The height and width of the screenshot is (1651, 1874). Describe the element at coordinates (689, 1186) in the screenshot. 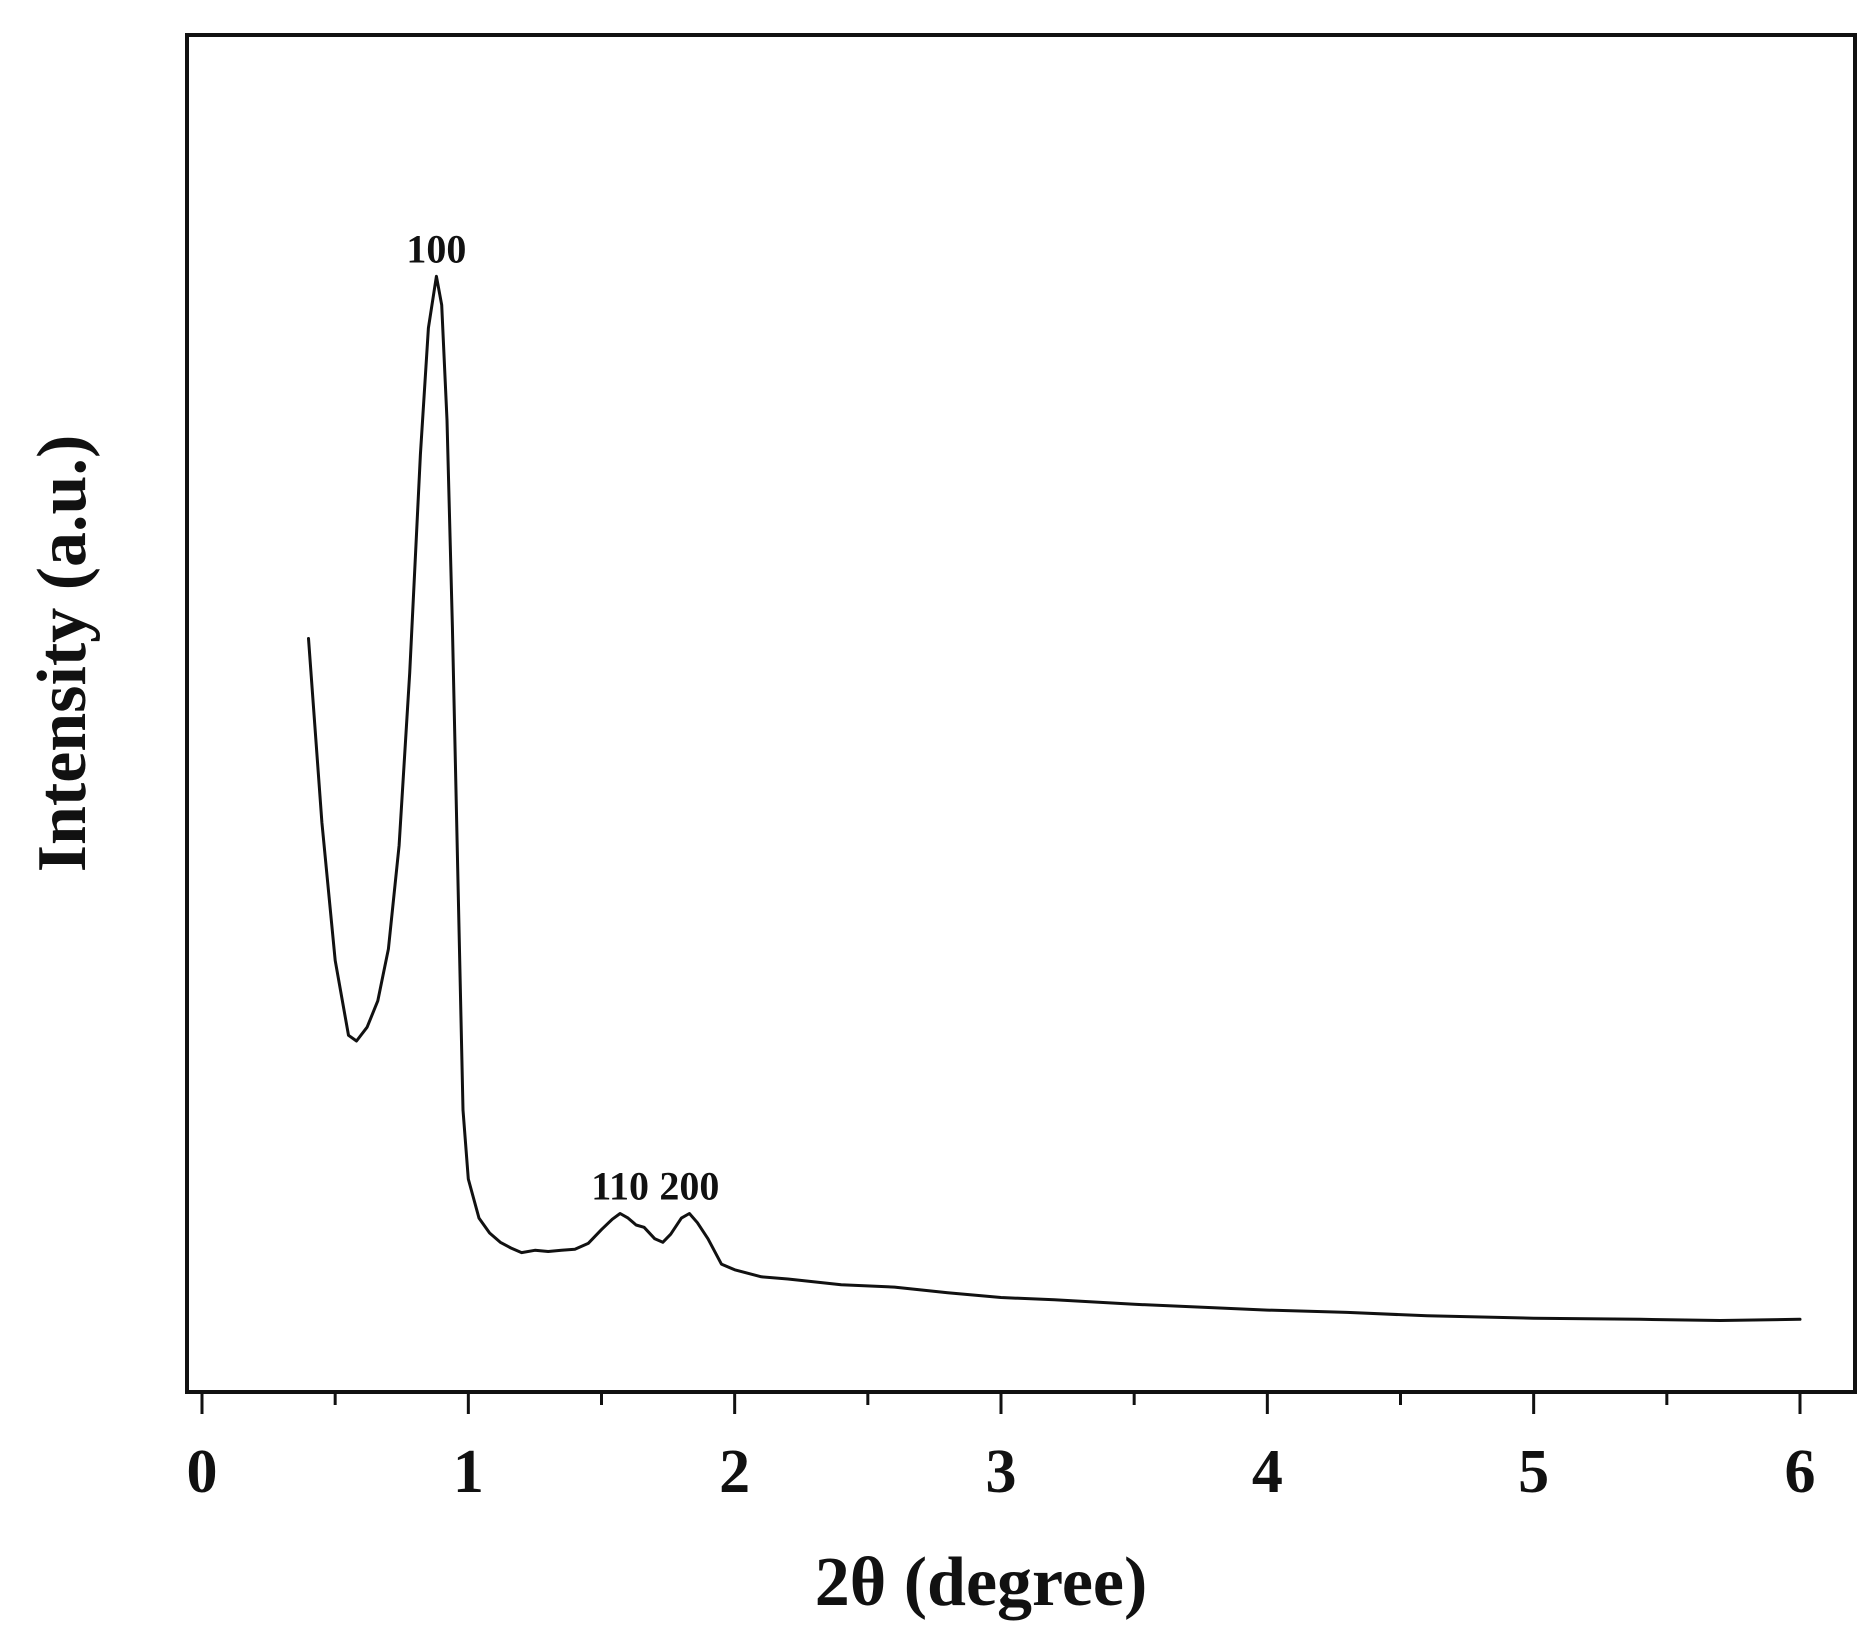

I see `peak-label: 200` at that location.